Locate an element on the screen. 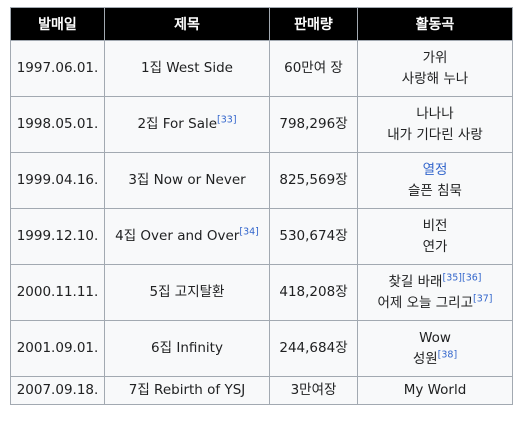  sales-cell: 60만여 장 is located at coordinates (313, 68).